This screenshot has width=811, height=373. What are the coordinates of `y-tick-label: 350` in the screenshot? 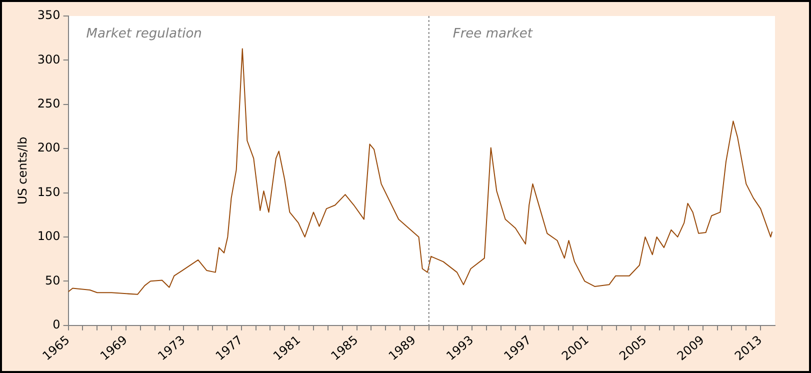 It's located at (48, 15).